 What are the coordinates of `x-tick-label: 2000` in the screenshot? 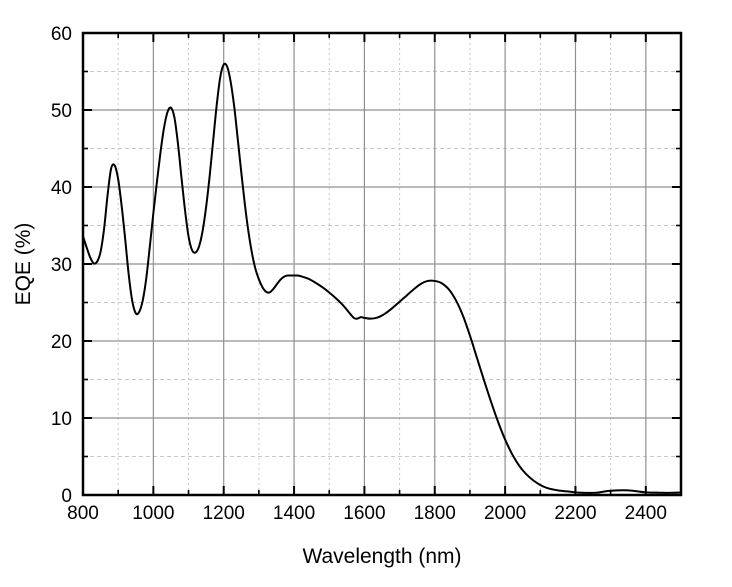 It's located at (505, 513).